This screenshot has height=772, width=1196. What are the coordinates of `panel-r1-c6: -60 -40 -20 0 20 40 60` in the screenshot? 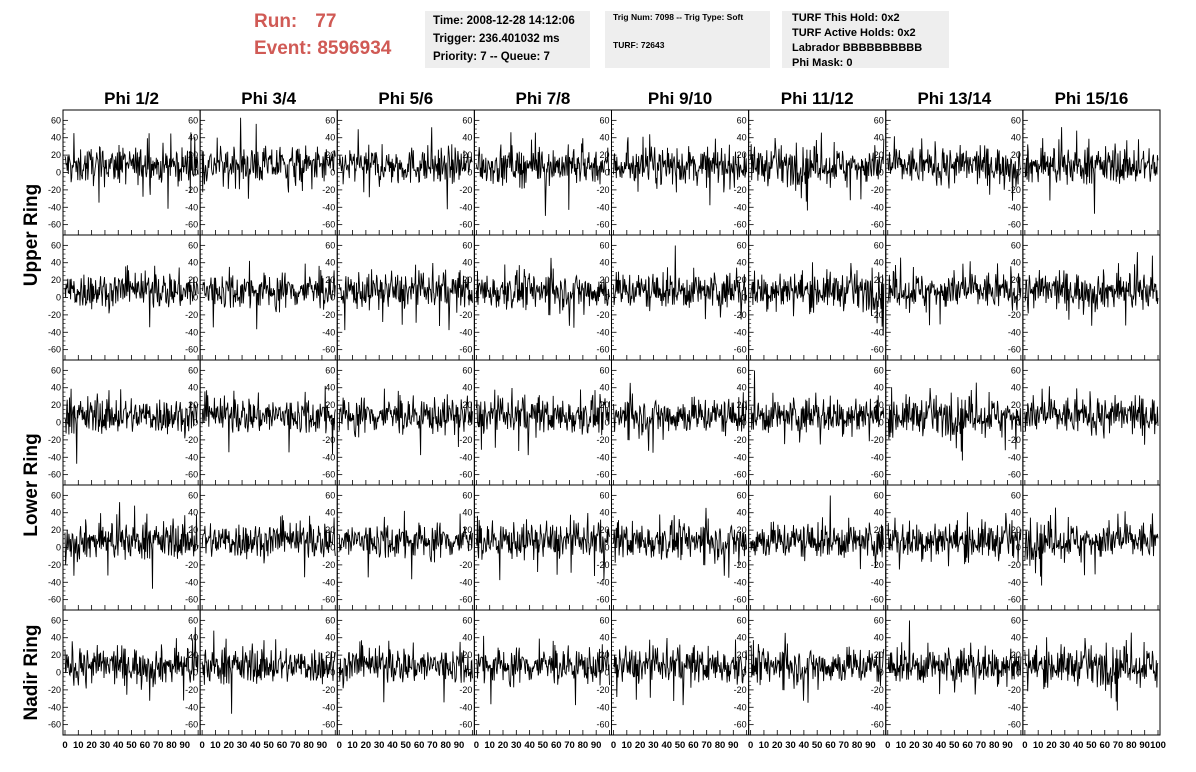 It's located at (810, 172).